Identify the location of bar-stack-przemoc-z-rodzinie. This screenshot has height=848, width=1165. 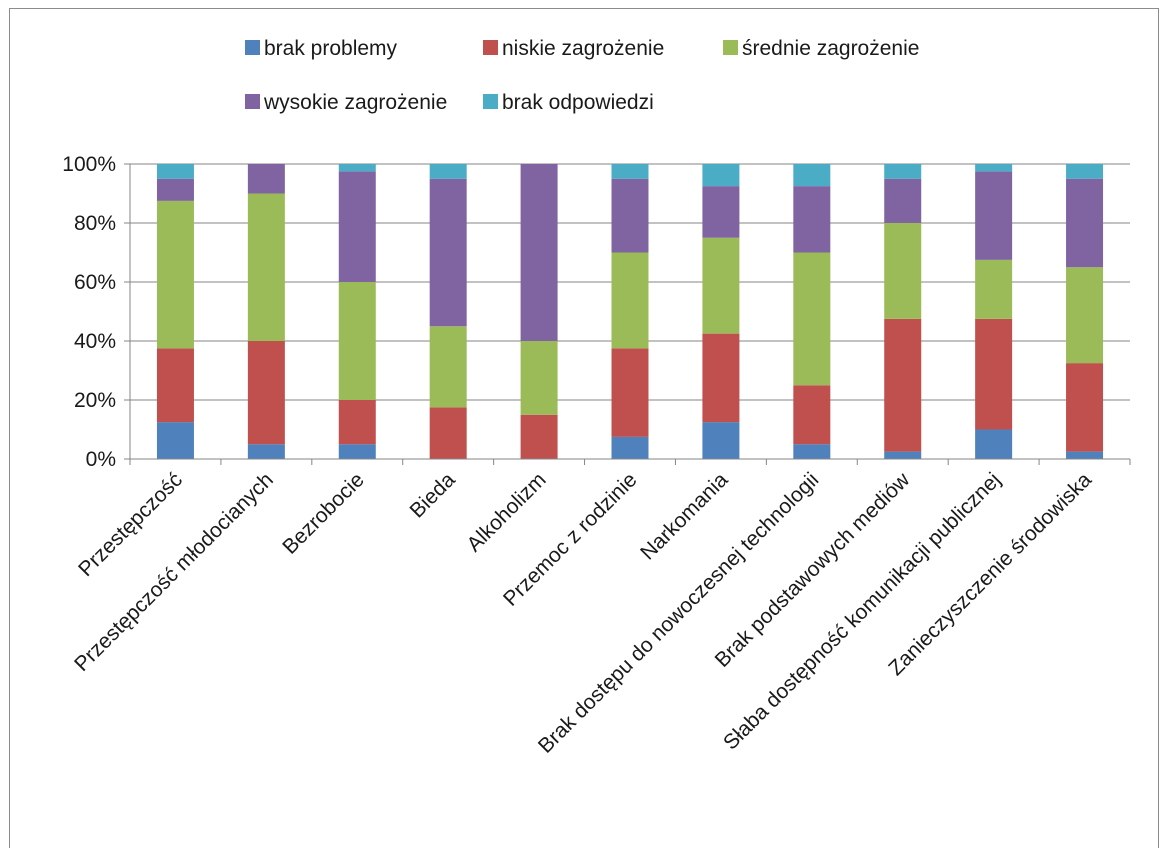
(630, 311).